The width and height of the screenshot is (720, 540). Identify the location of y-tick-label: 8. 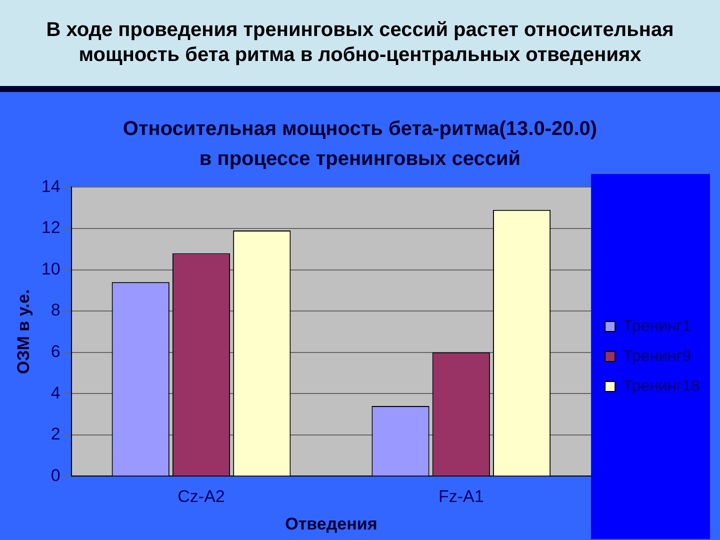
(55, 310).